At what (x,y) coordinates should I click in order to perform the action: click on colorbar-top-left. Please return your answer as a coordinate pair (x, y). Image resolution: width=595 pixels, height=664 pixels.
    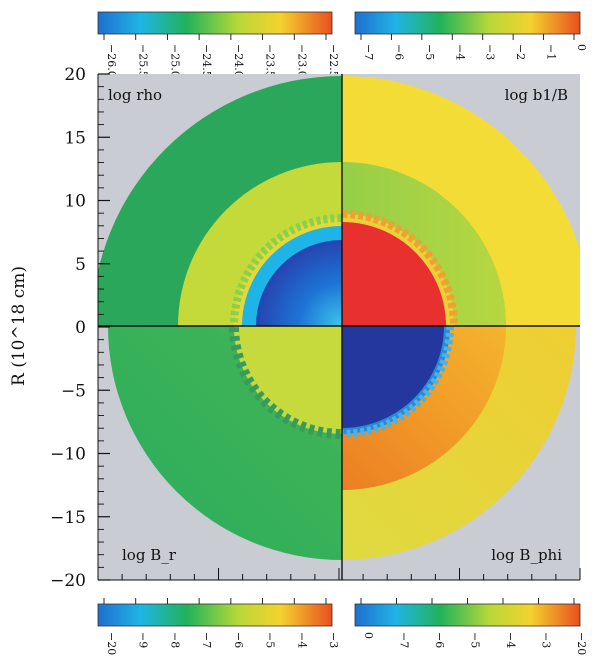
    Looking at the image, I should click on (215, 23).